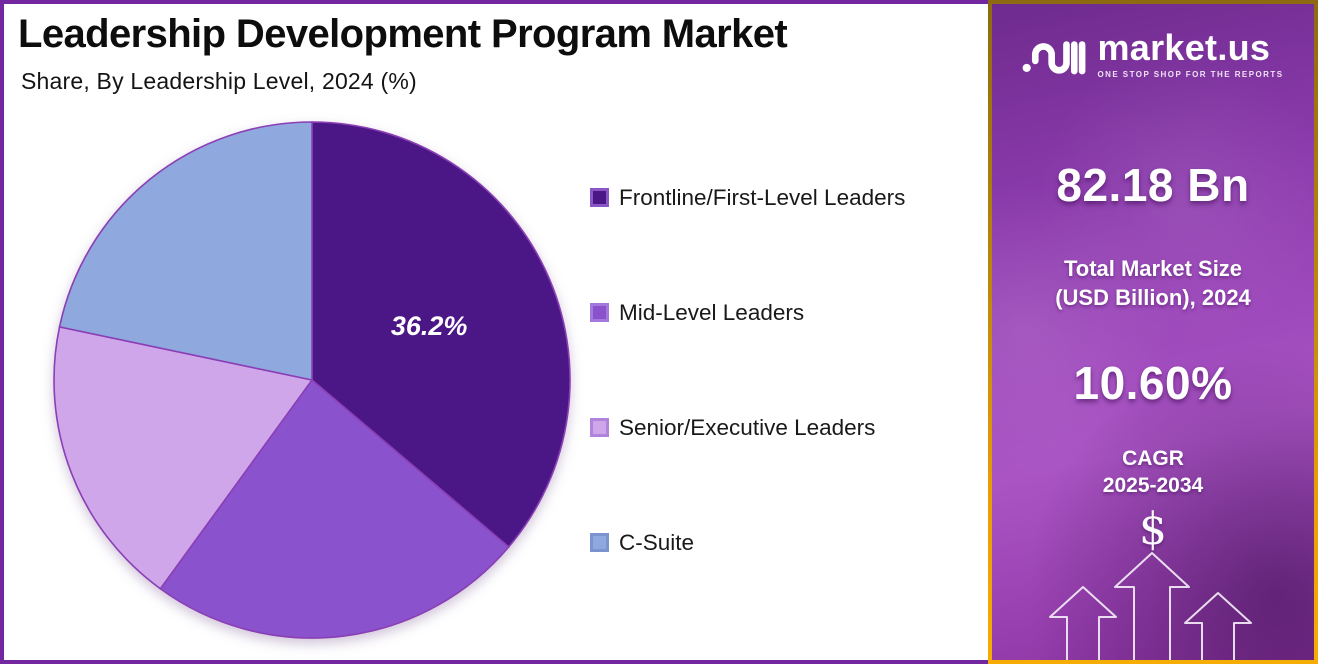 The width and height of the screenshot is (1318, 664). I want to click on brand-logo-icon, so click(1054, 58).